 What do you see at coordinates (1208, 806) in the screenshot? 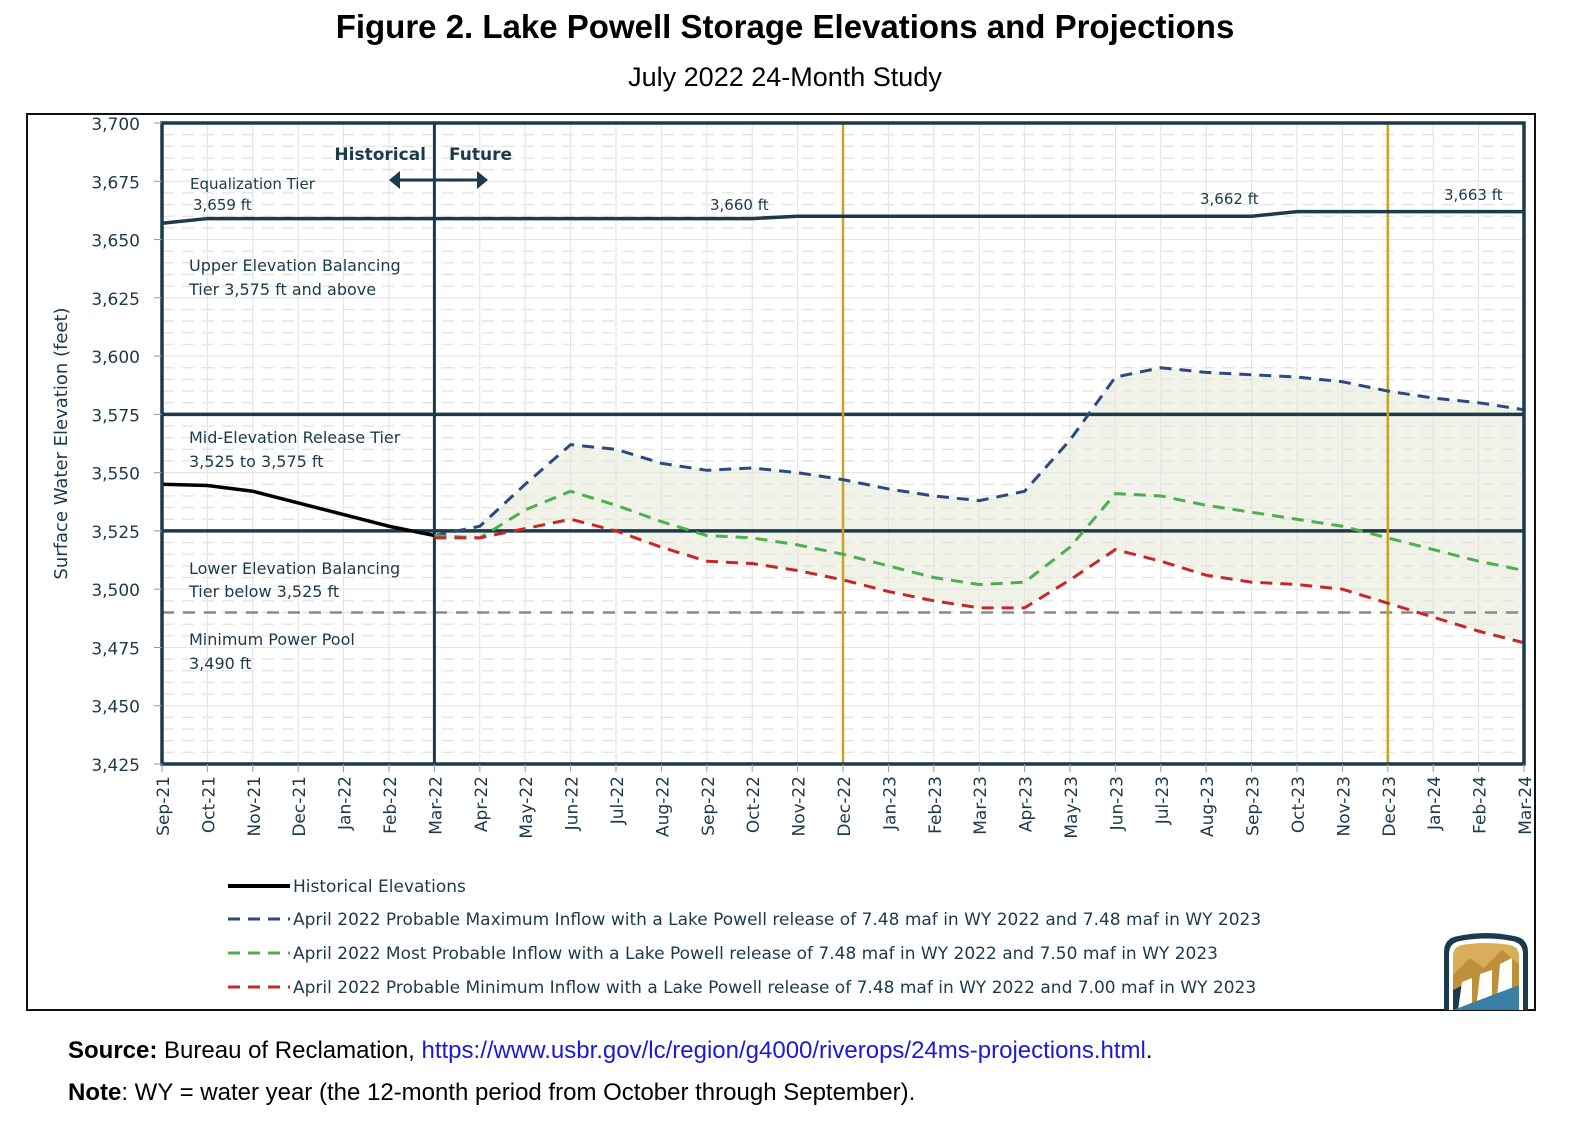
I see `x-tick-label: Aug-23` at bounding box center [1208, 806].